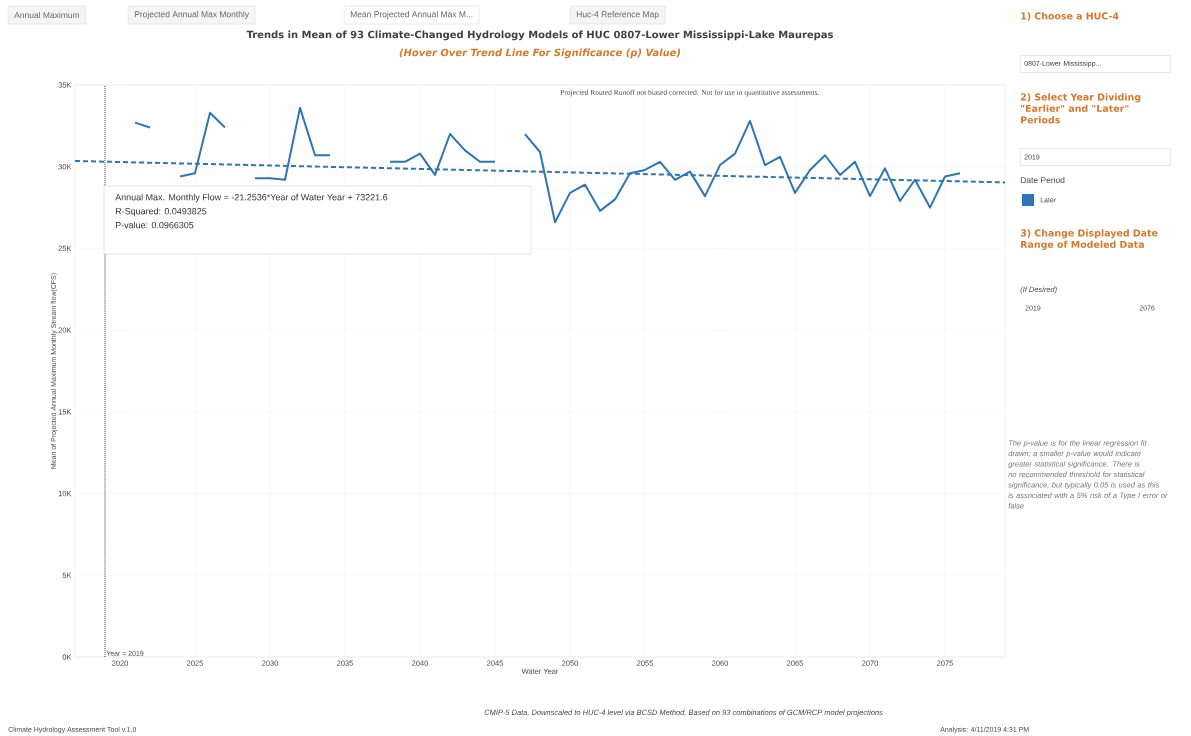  Describe the element at coordinates (539, 35) in the screenshot. I see `chart-title: Trends in Mean of 93 Climate-Changed Hydrology Models of HUC 0807-Lower Mississippi-Lake Maurepas` at that location.